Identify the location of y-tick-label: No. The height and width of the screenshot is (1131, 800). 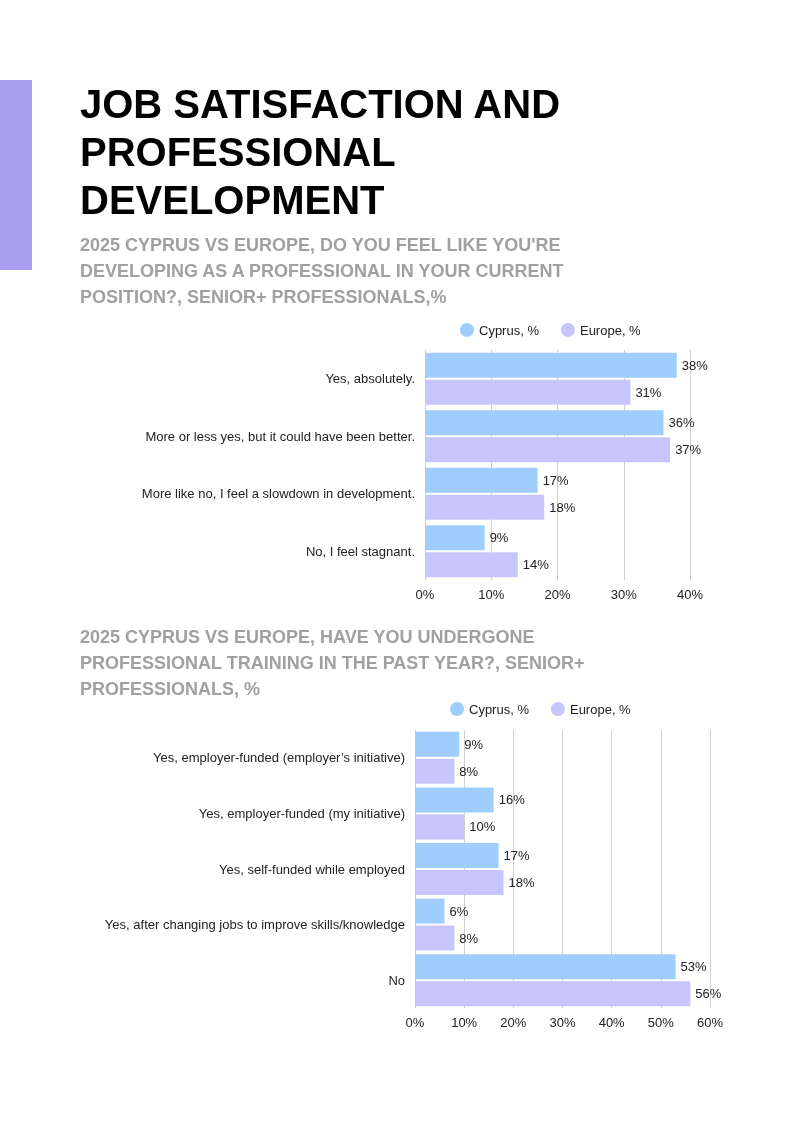
(396, 980).